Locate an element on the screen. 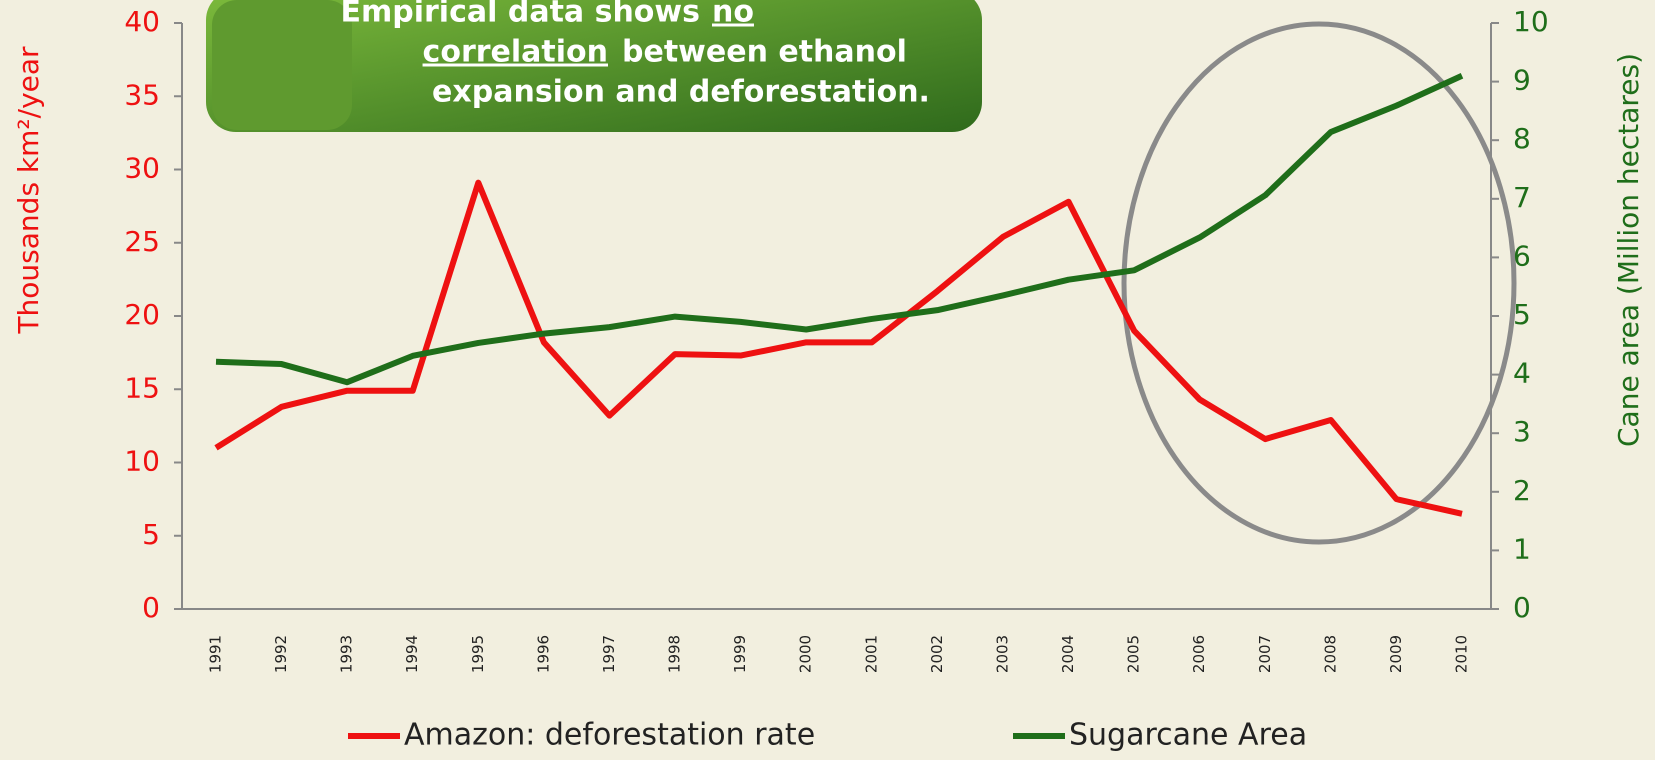 The image size is (1655, 760). x-tick-label: 2007 is located at coordinates (1265, 654).